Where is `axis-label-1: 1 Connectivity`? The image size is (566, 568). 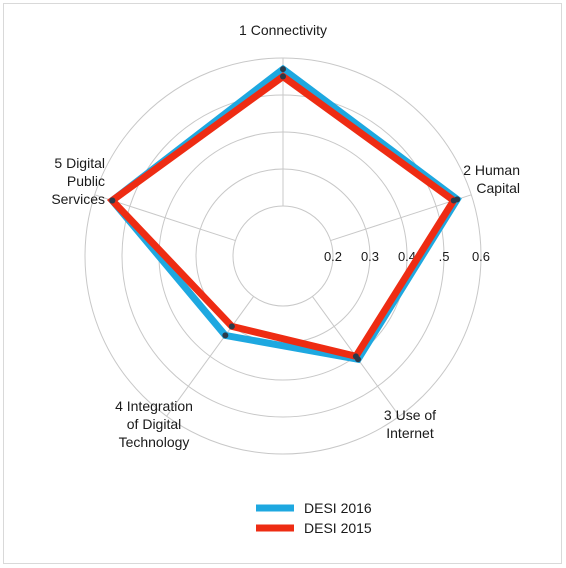 axis-label-1: 1 Connectivity is located at coordinates (283, 30).